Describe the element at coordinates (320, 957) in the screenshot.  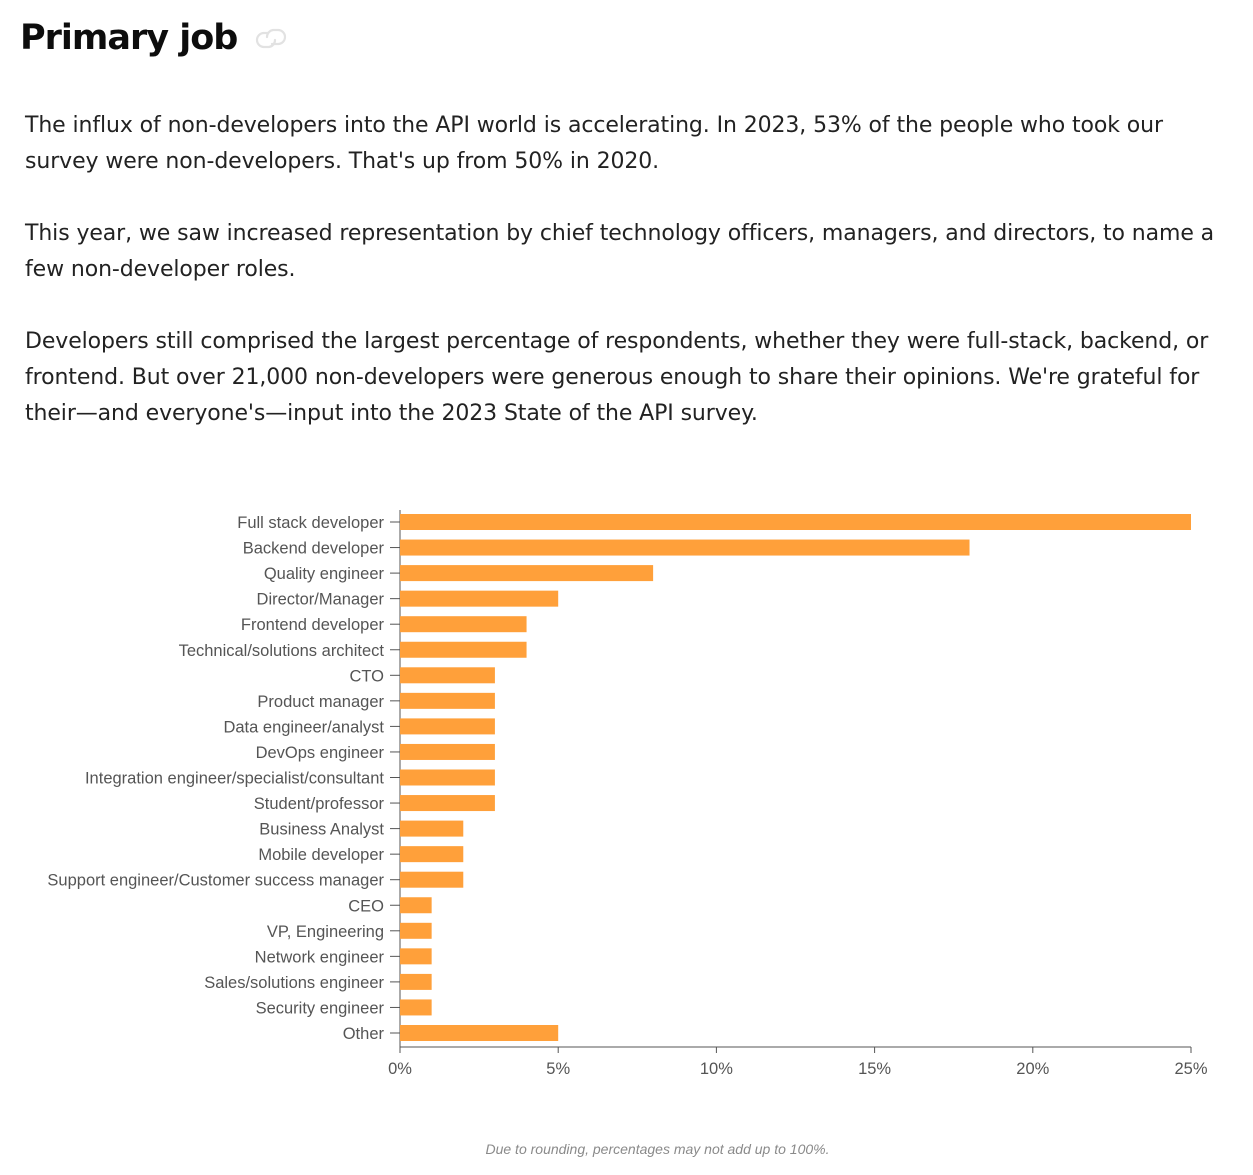
I see `y-tick-label-network-engineer: Network engineer` at that location.